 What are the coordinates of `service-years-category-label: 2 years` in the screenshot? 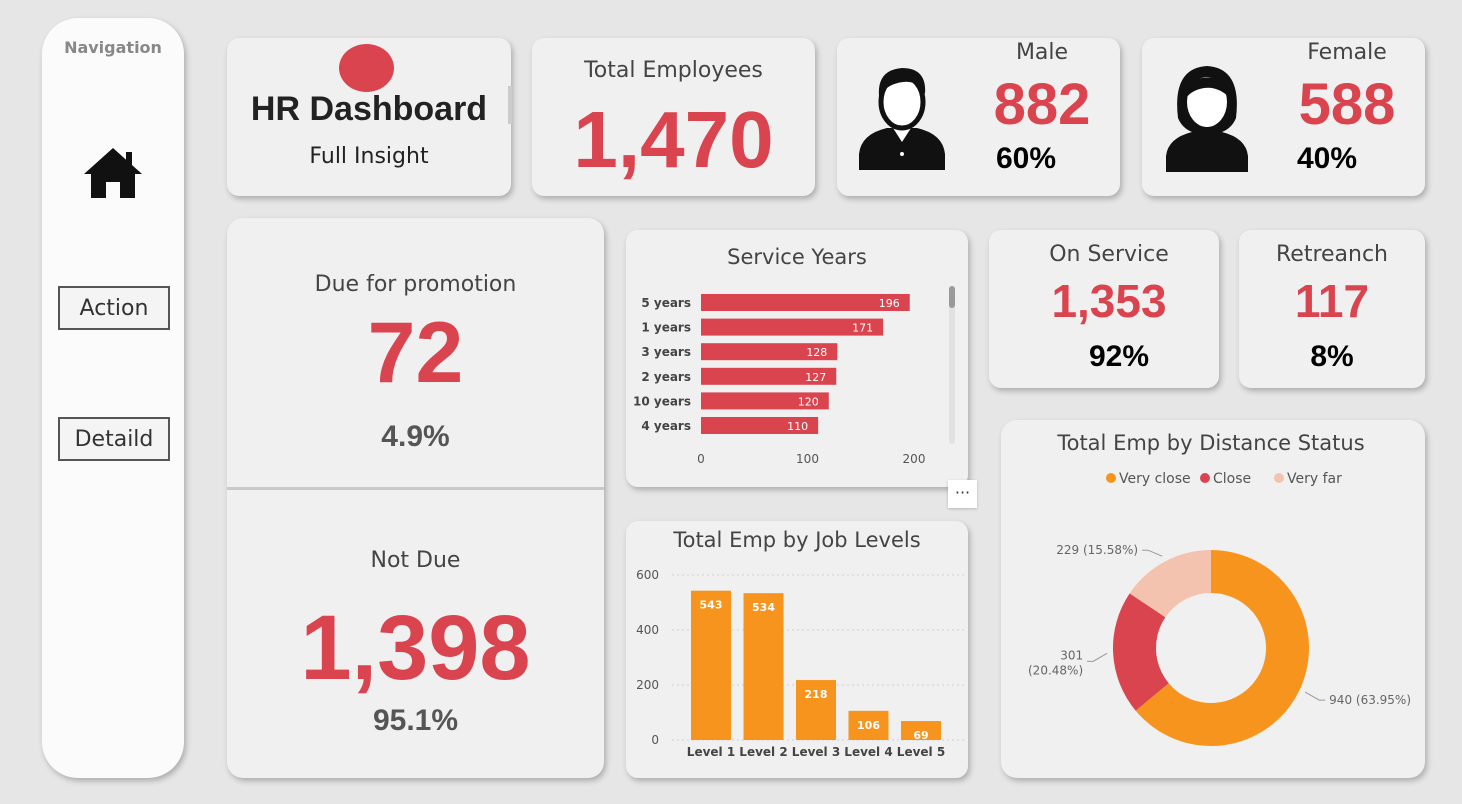 It's located at (666, 377).